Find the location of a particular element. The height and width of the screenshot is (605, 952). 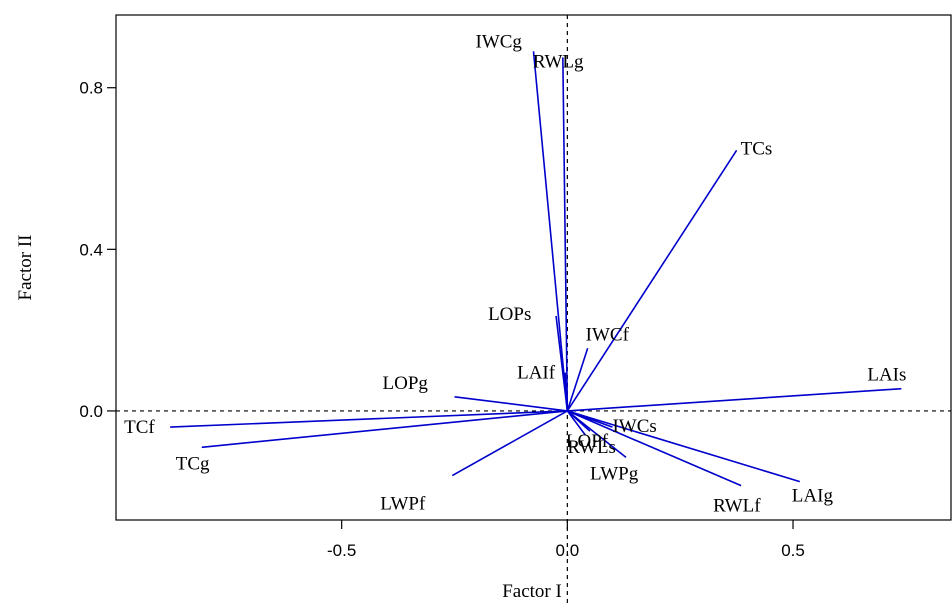

vector-tcf is located at coordinates (369, 419).